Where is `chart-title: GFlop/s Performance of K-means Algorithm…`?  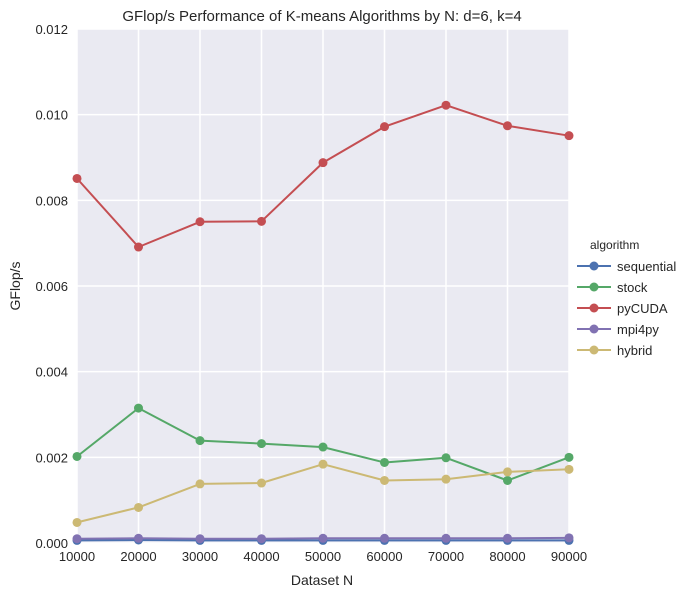
chart-title: GFlop/s Performance of K-means Algorithm… is located at coordinates (321, 16).